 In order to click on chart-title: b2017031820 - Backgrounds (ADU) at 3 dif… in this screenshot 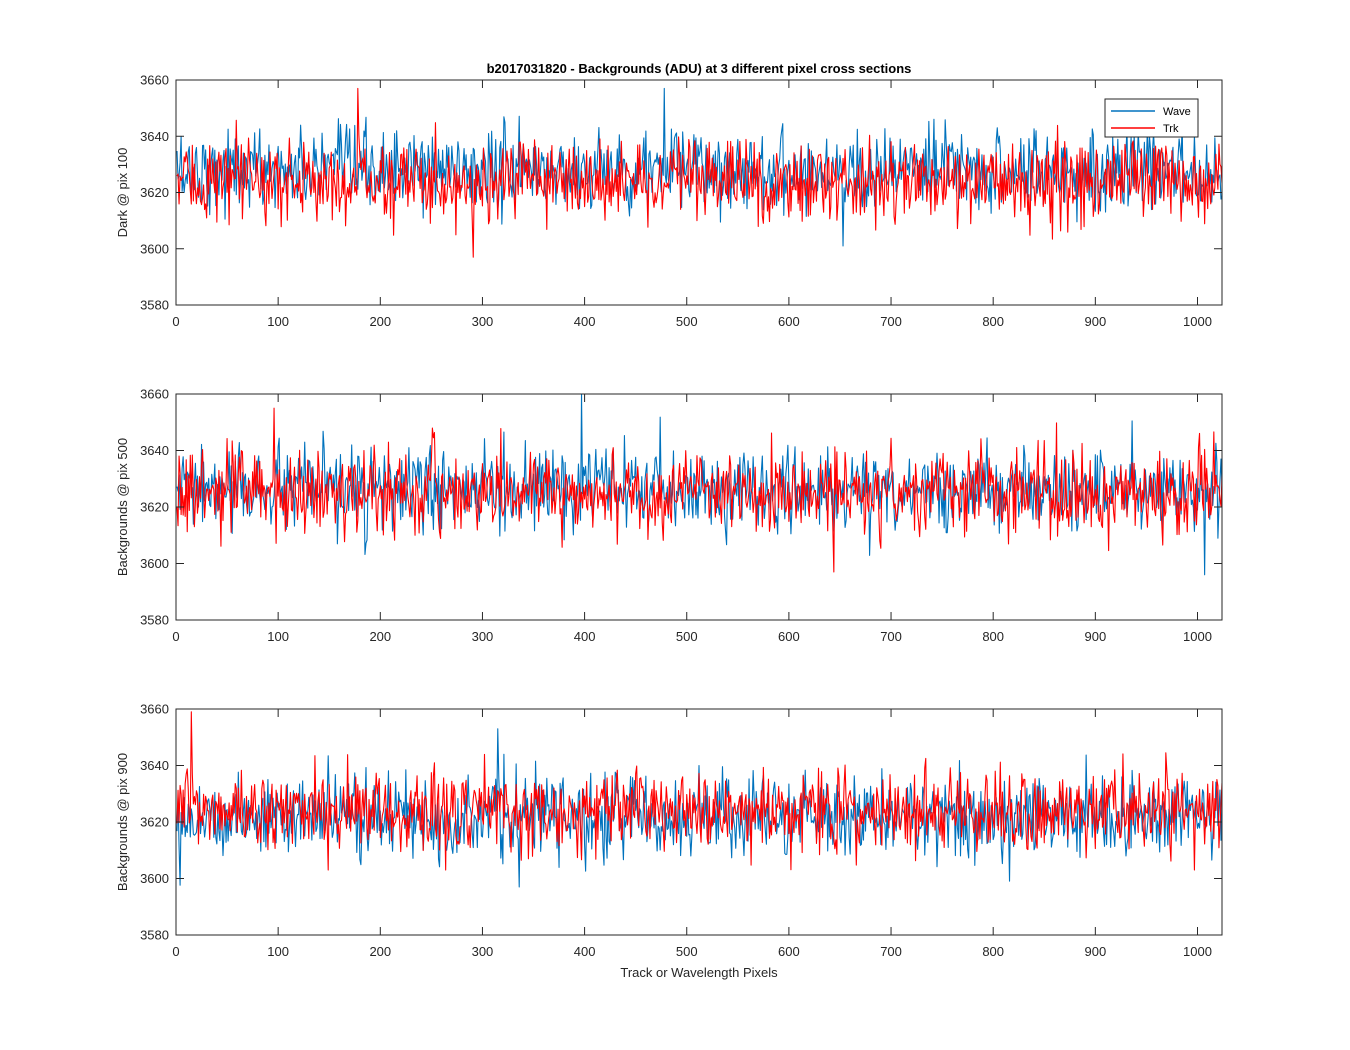, I will do `click(699, 68)`.